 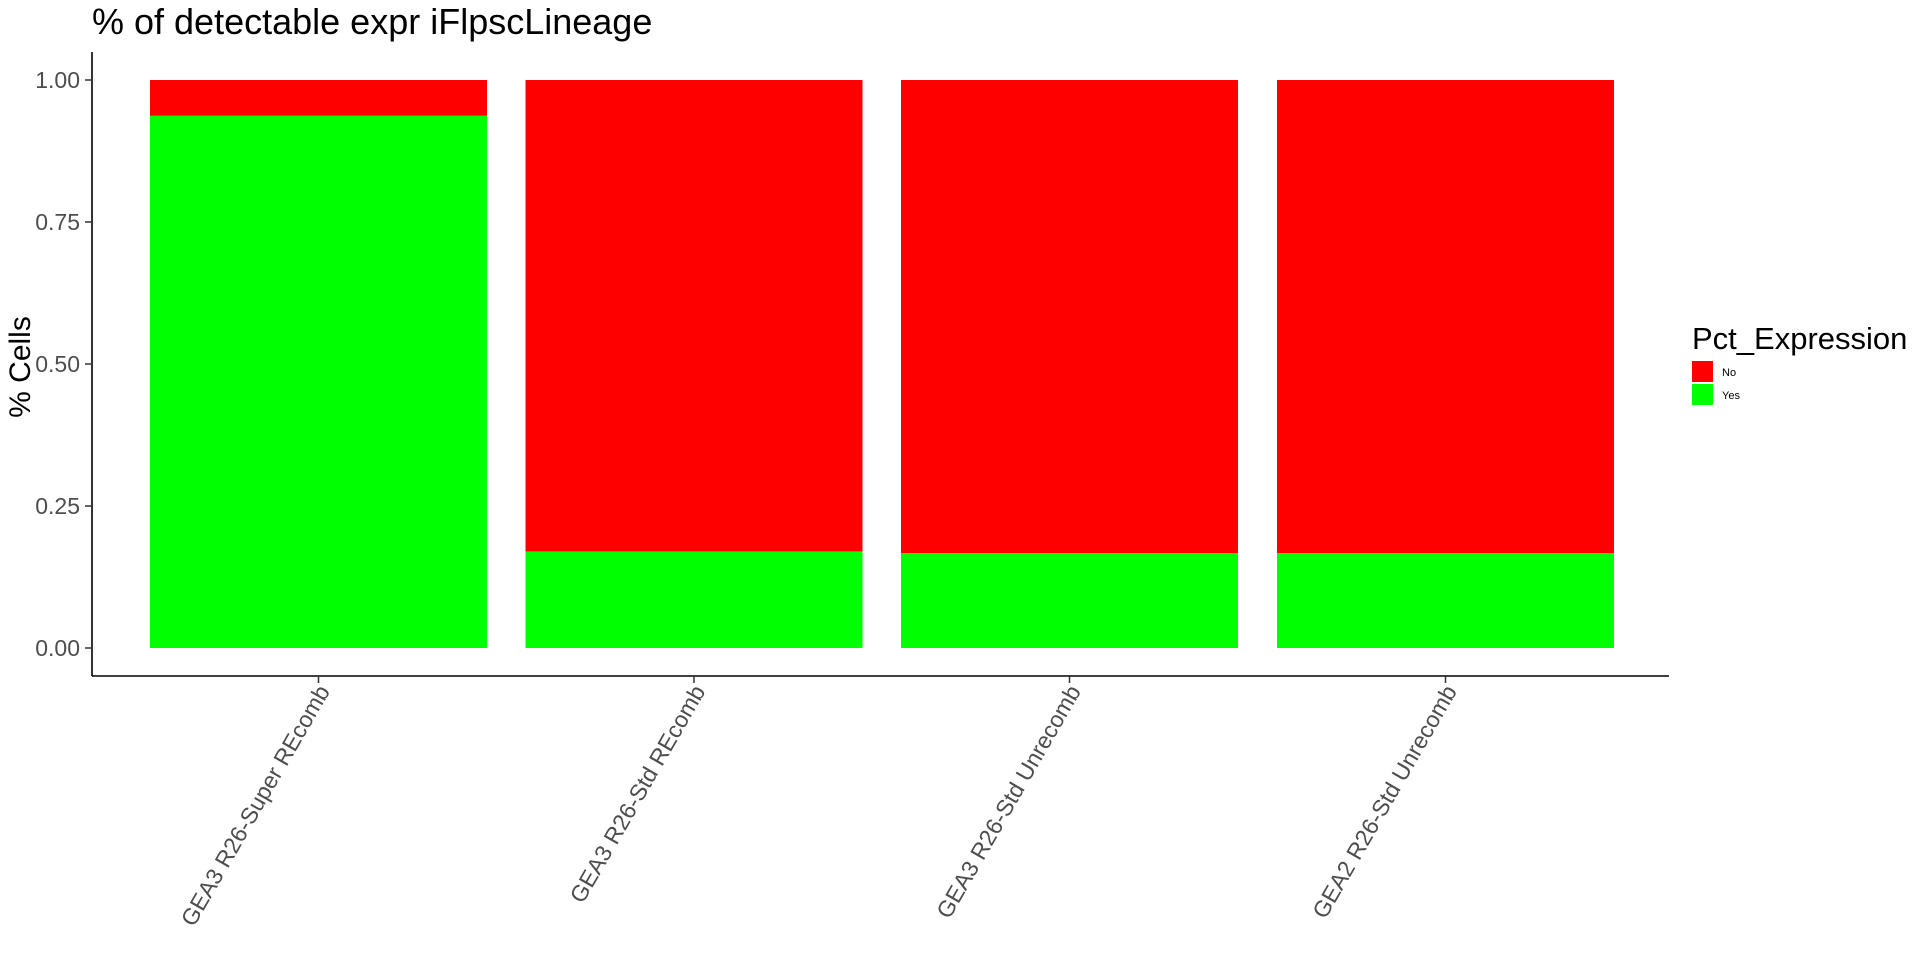 I want to click on y-axis-title: % Cells, so click(x=20, y=367).